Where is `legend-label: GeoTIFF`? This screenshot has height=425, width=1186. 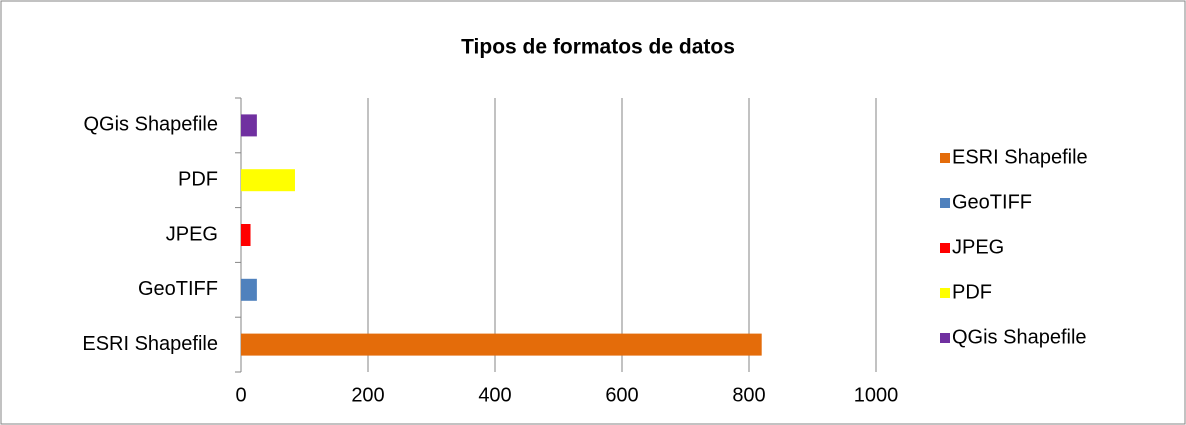
legend-label: GeoTIFF is located at coordinates (992, 202).